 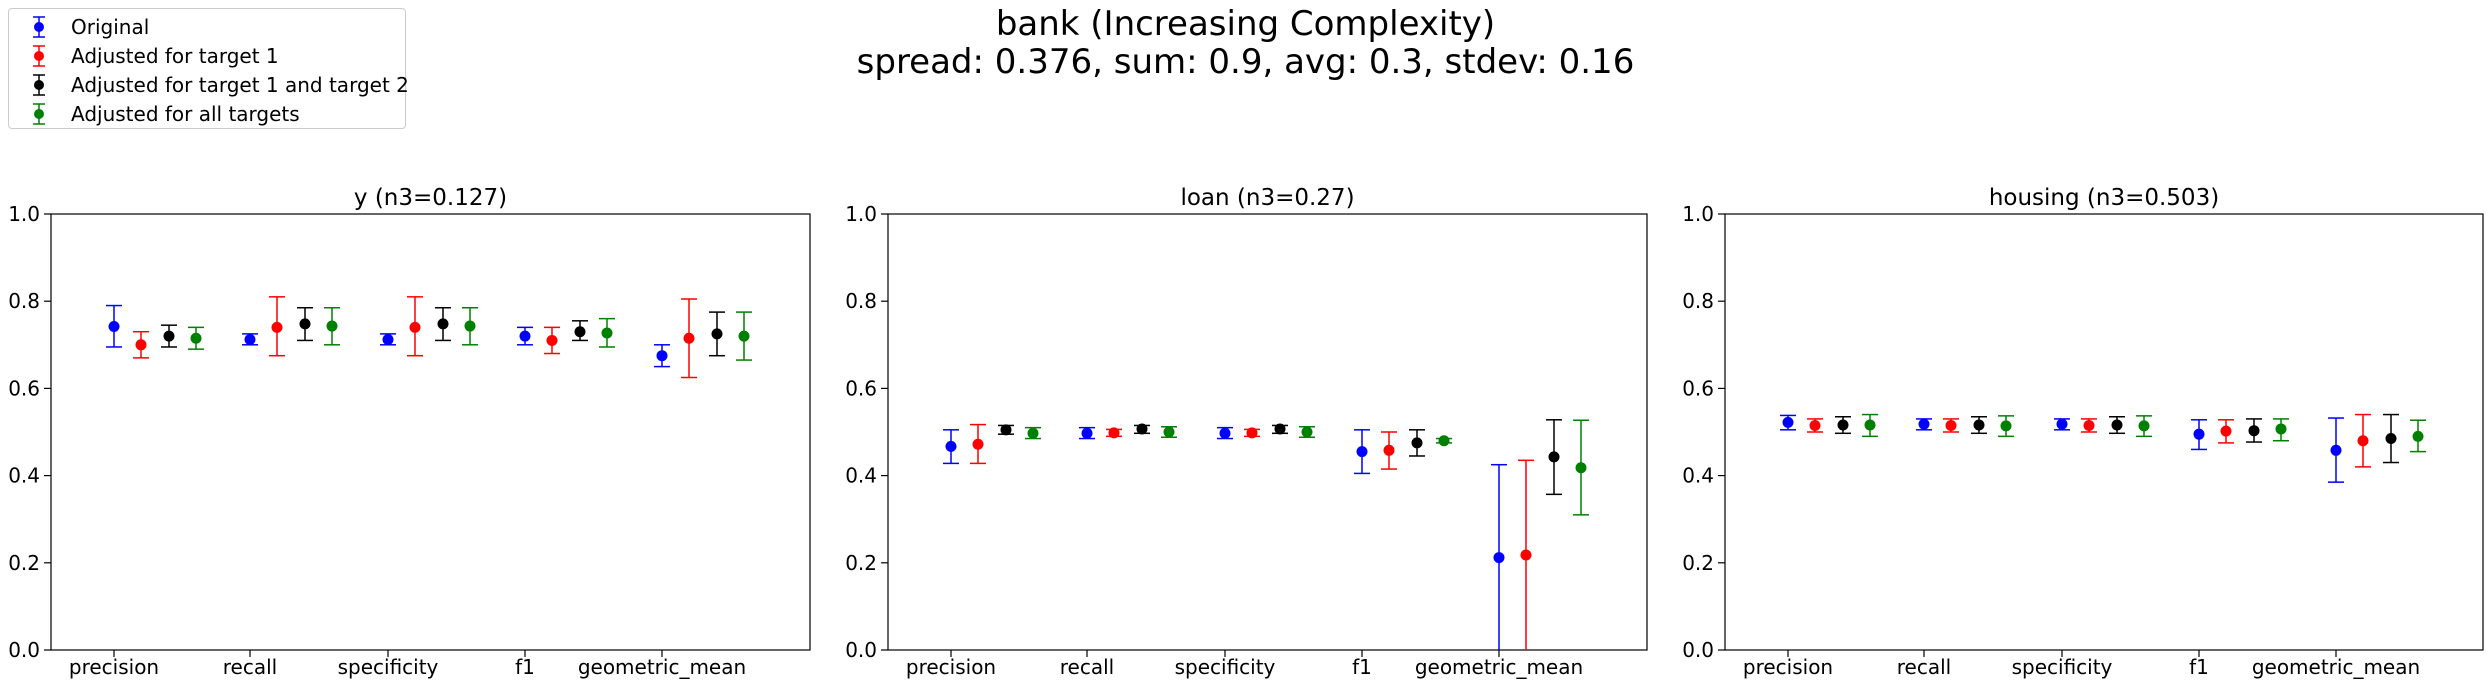 I want to click on panel-2-adjusted-for-target-1-precision-point, so click(x=978, y=444).